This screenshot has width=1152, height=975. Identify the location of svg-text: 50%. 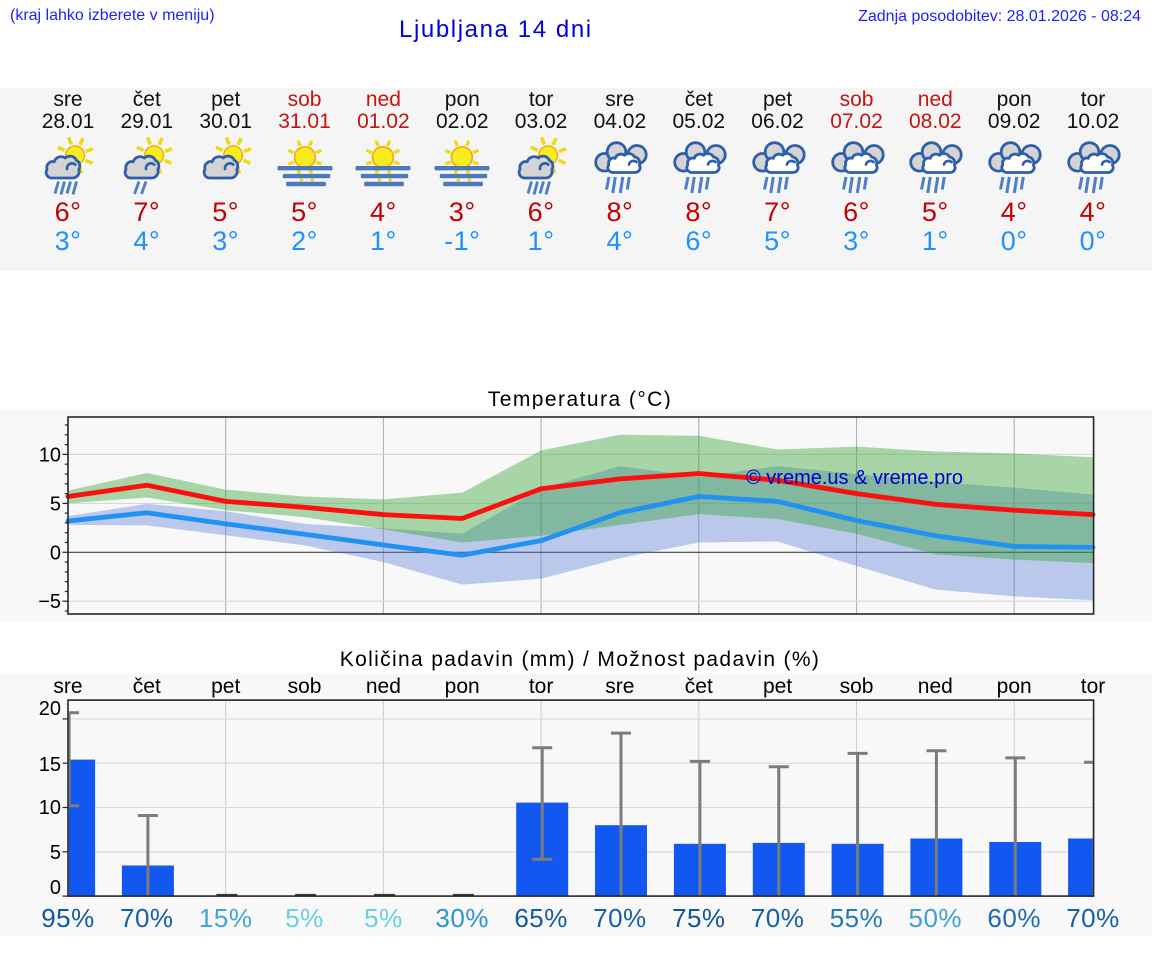
(936, 918).